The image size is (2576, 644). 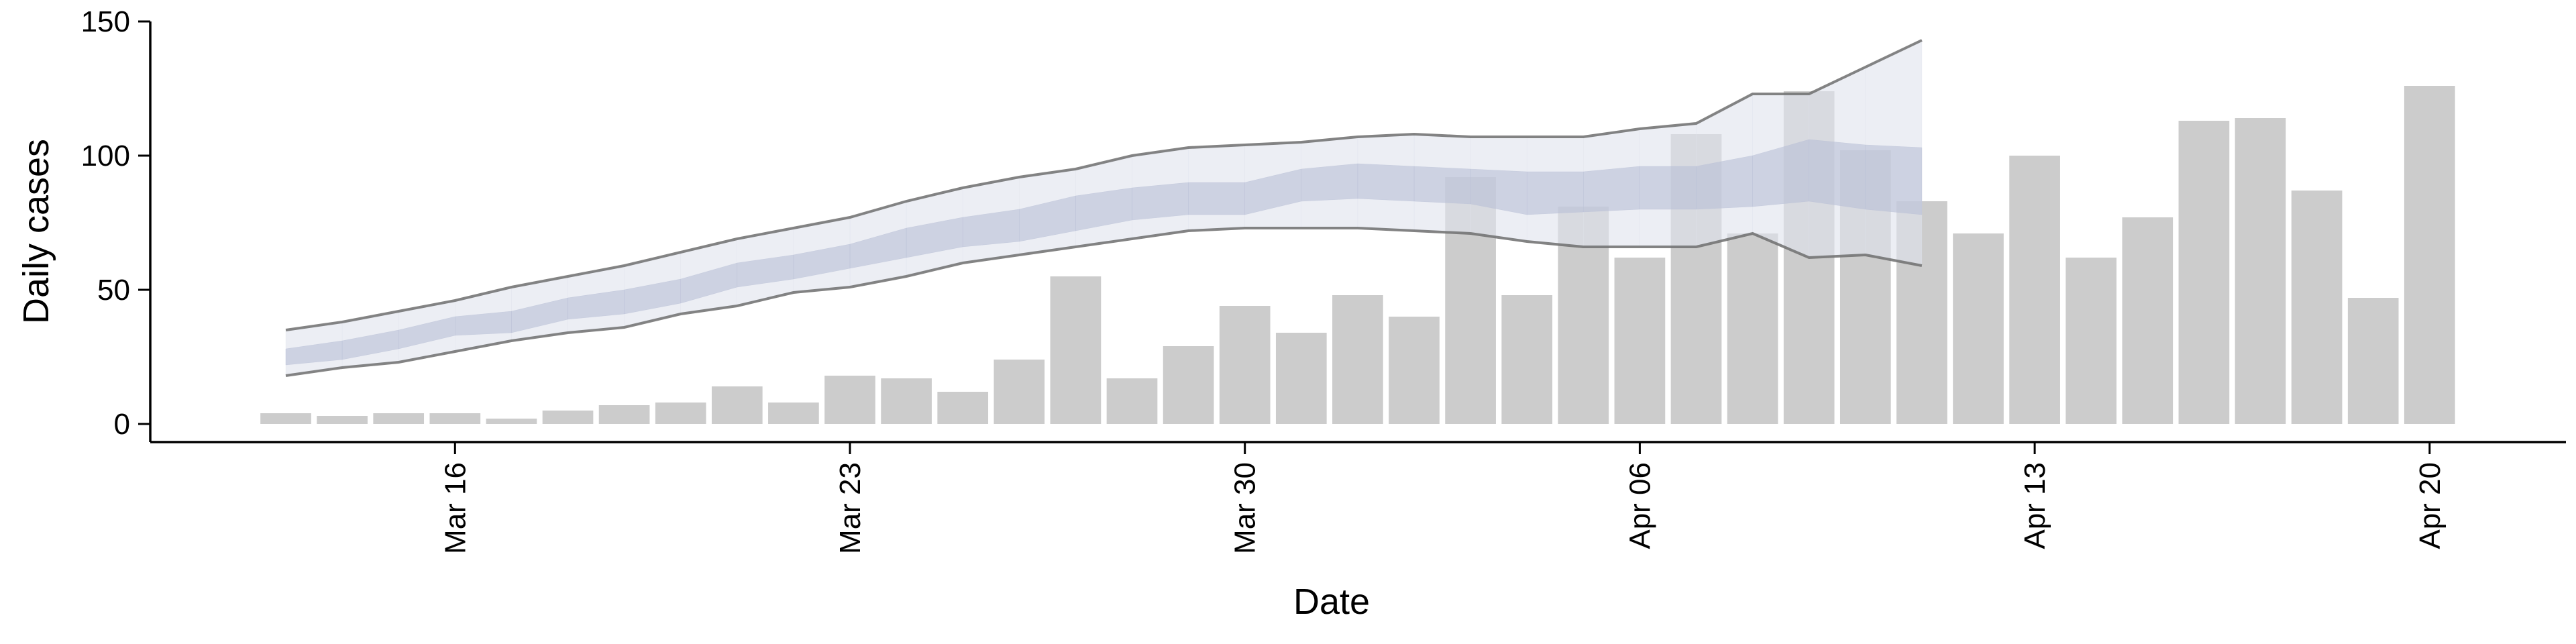 I want to click on y-tick-label: 150, so click(x=105, y=21).